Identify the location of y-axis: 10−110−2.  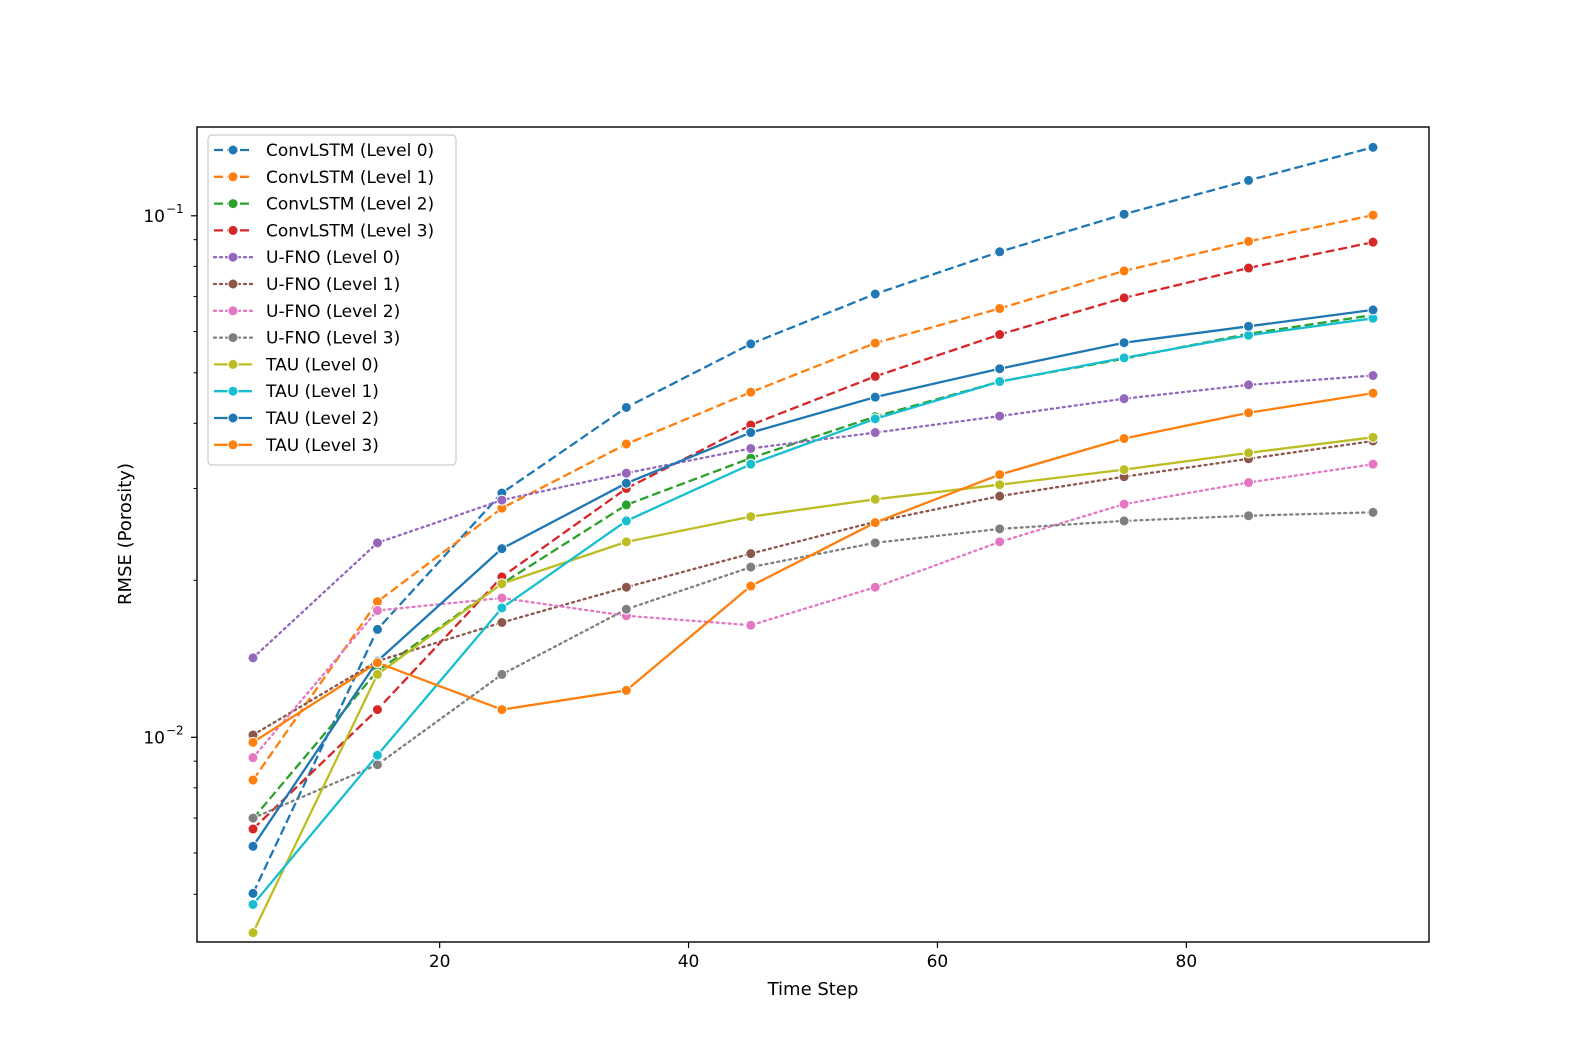
(170, 548).